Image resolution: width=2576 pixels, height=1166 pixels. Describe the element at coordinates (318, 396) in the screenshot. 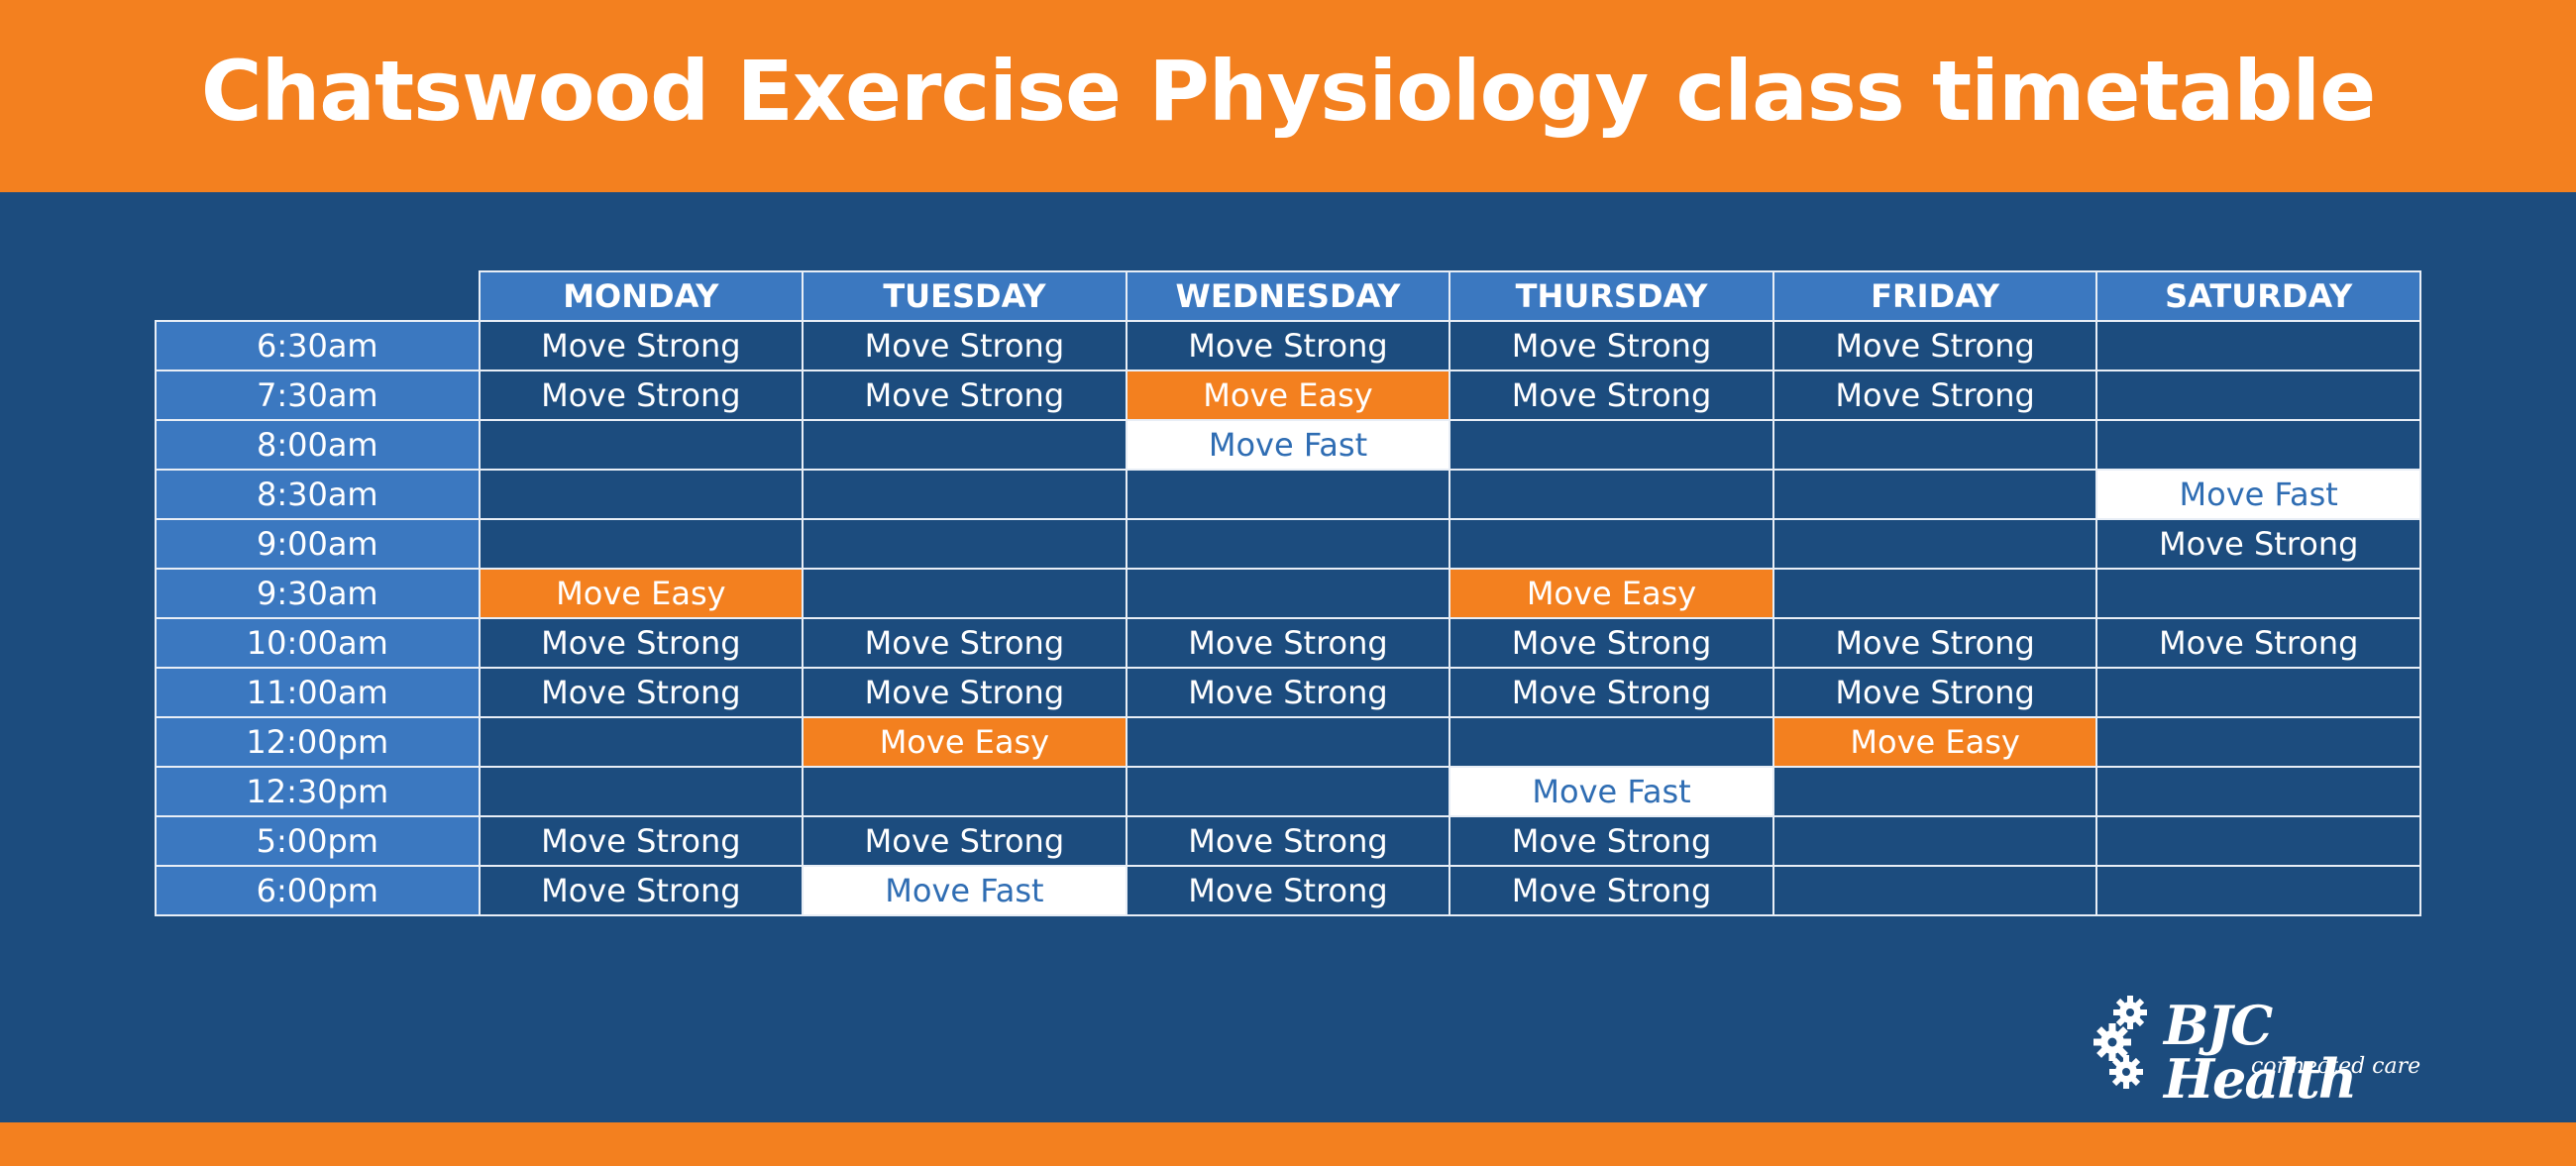

I see `time-slot-label: 7:30am` at that location.